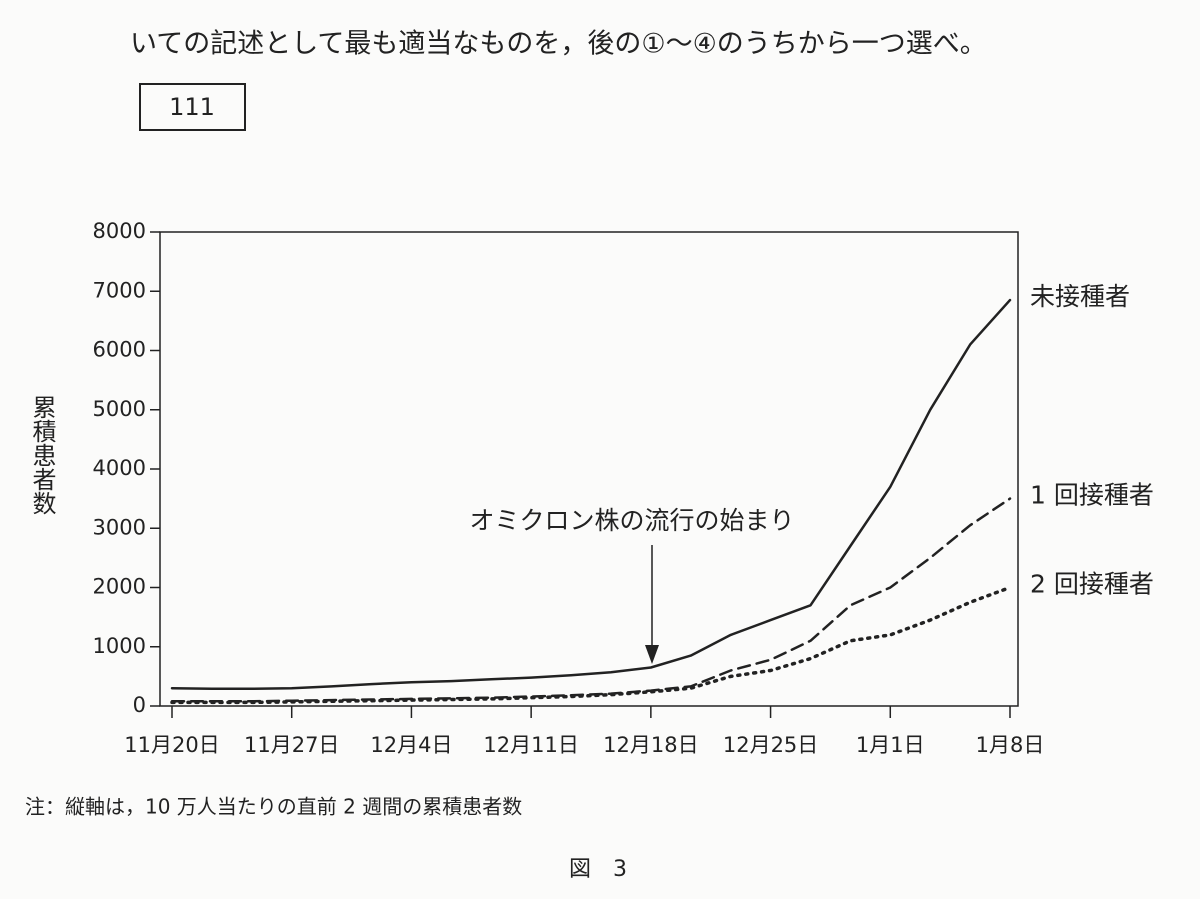 Image resolution: width=1200 pixels, height=899 pixels. I want to click on y-tick-label: 0, so click(139, 705).